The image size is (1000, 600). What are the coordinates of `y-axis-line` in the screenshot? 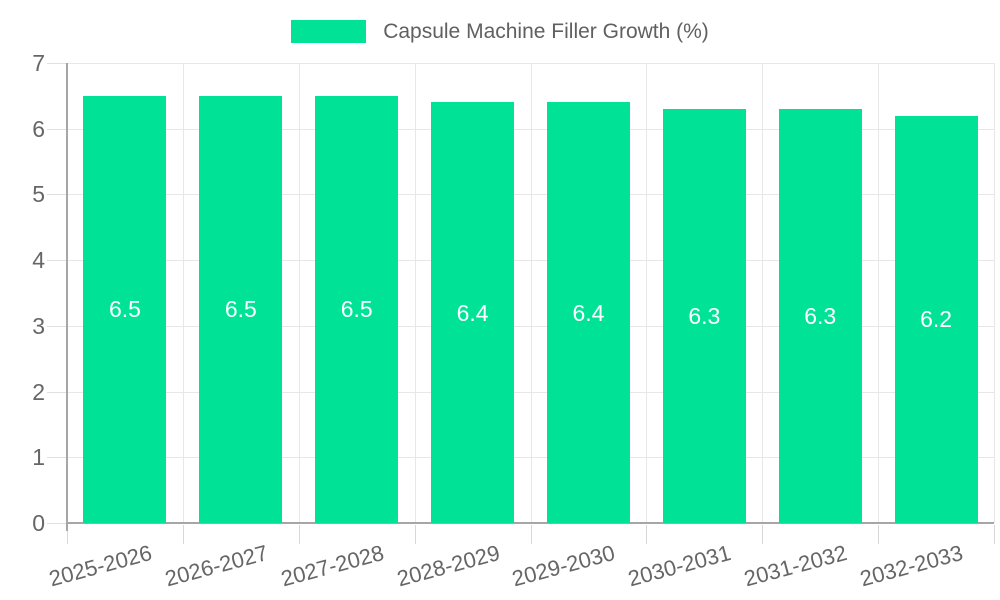 It's located at (67, 297).